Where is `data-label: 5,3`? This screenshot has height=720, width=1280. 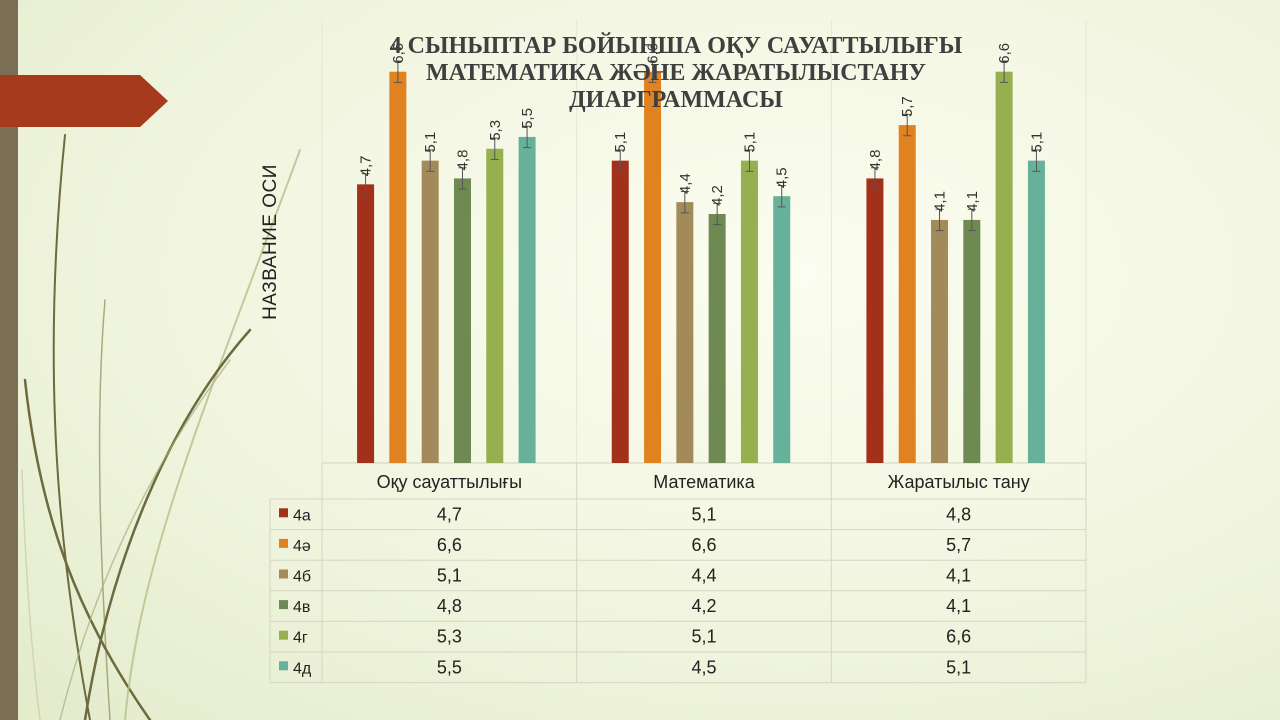
data-label: 5,3 is located at coordinates (495, 130).